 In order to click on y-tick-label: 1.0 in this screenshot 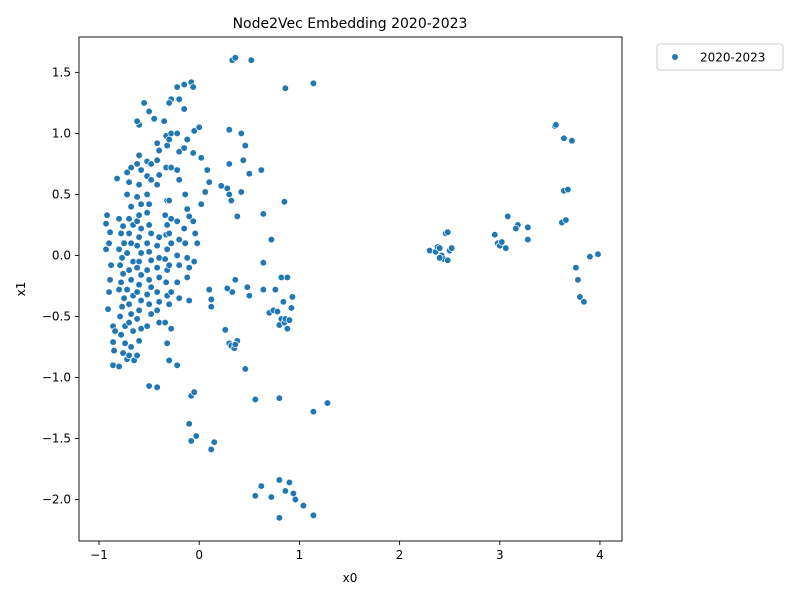, I will do `click(61, 133)`.